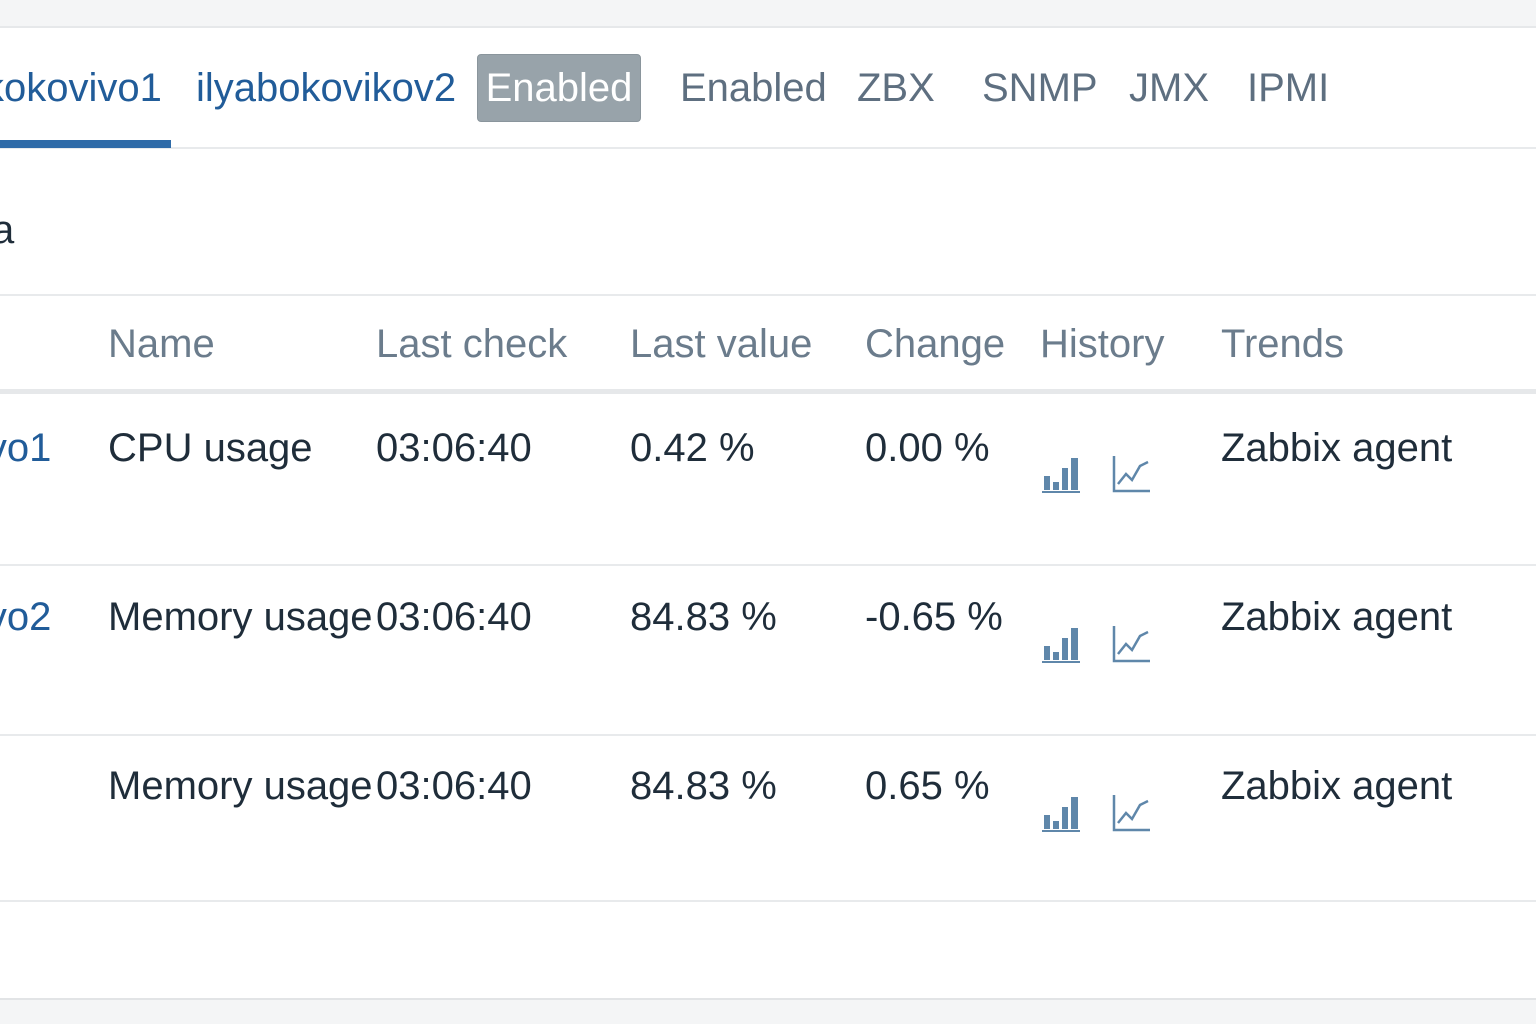  I want to click on table-header-divider, so click(768, 391).